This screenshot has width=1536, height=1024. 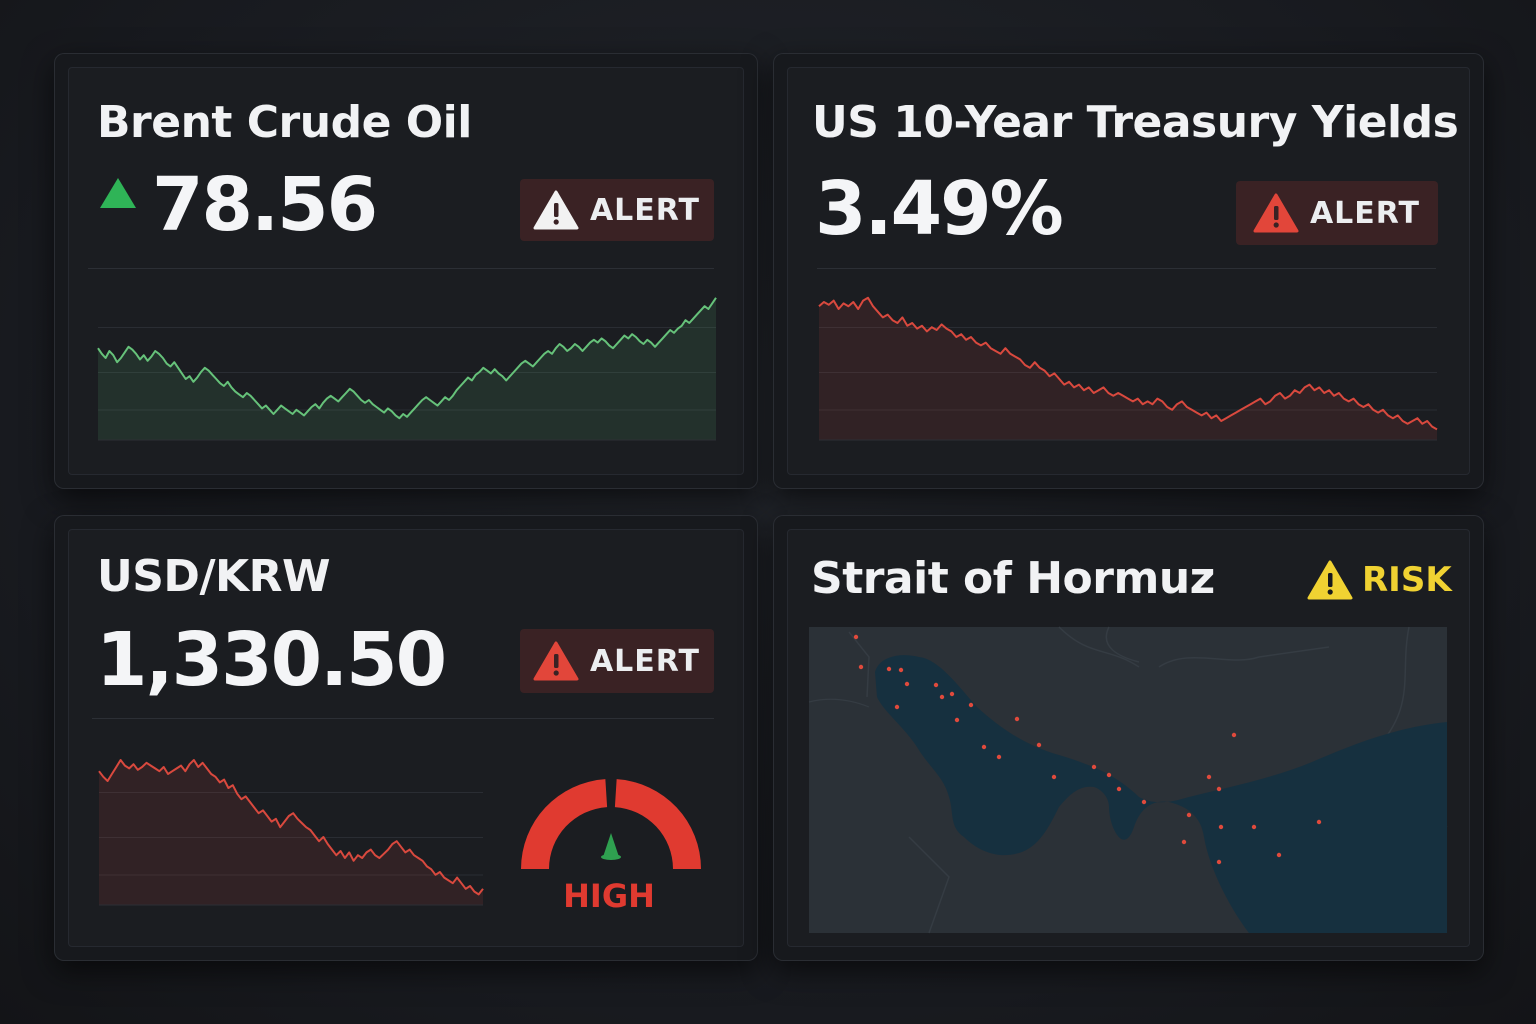 I want to click on strait-map, so click(x=1128, y=780).